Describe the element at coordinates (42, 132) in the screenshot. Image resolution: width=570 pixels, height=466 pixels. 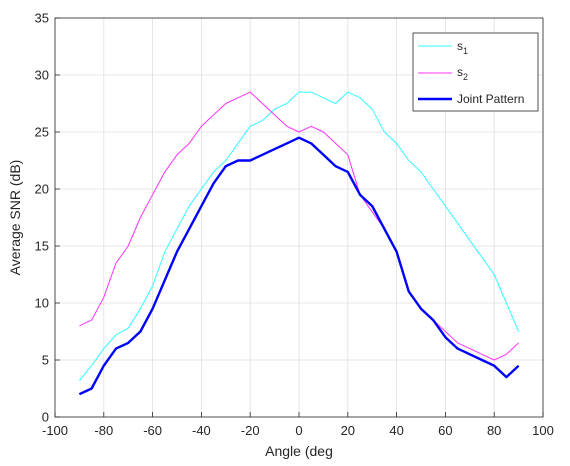
I see `y-tick-label: 25` at that location.